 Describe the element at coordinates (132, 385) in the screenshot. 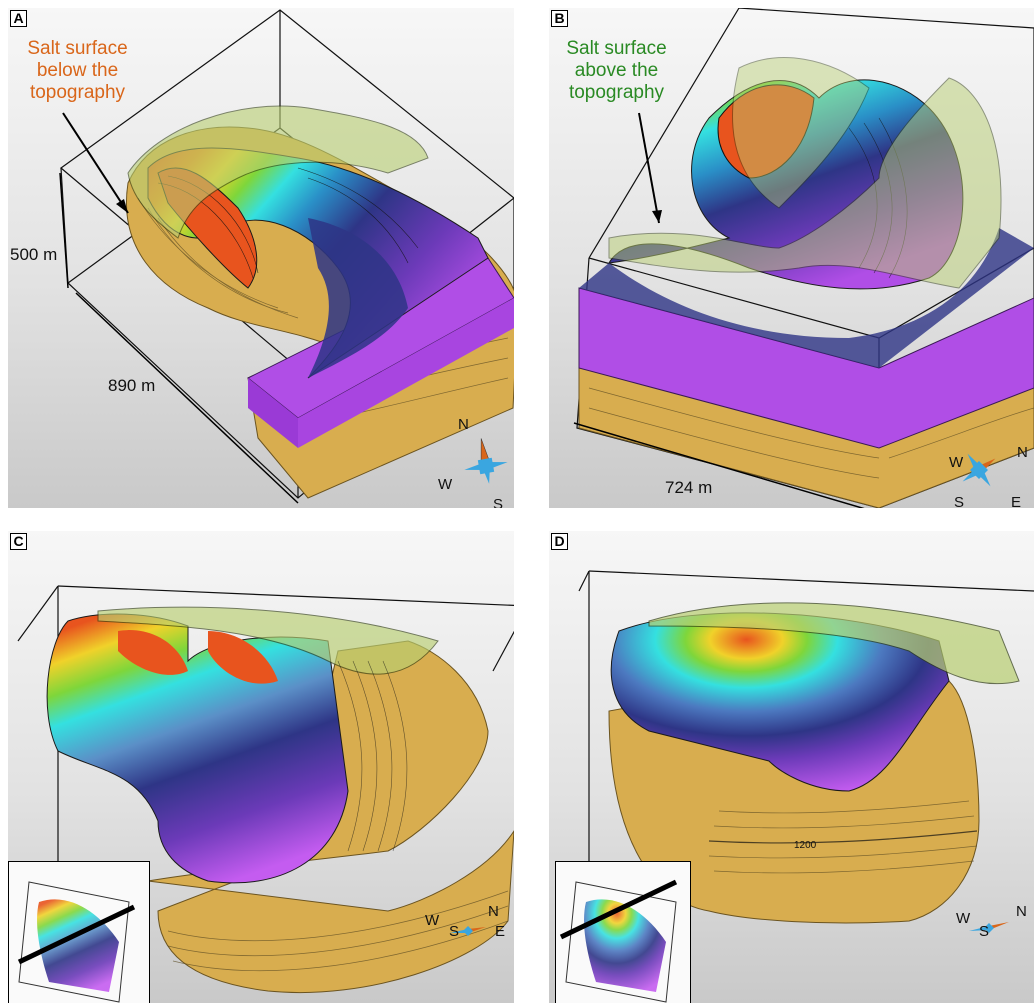

I see `panel-a-width-label: 890 m` at that location.